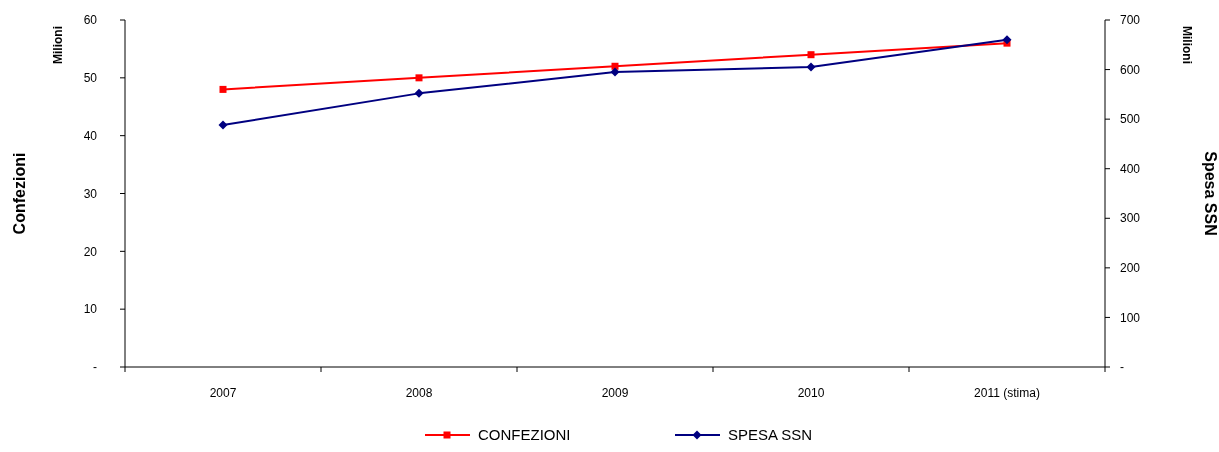 This screenshot has width=1219, height=452. Describe the element at coordinates (1130, 168) in the screenshot. I see `y2-tick-label: 400` at that location.